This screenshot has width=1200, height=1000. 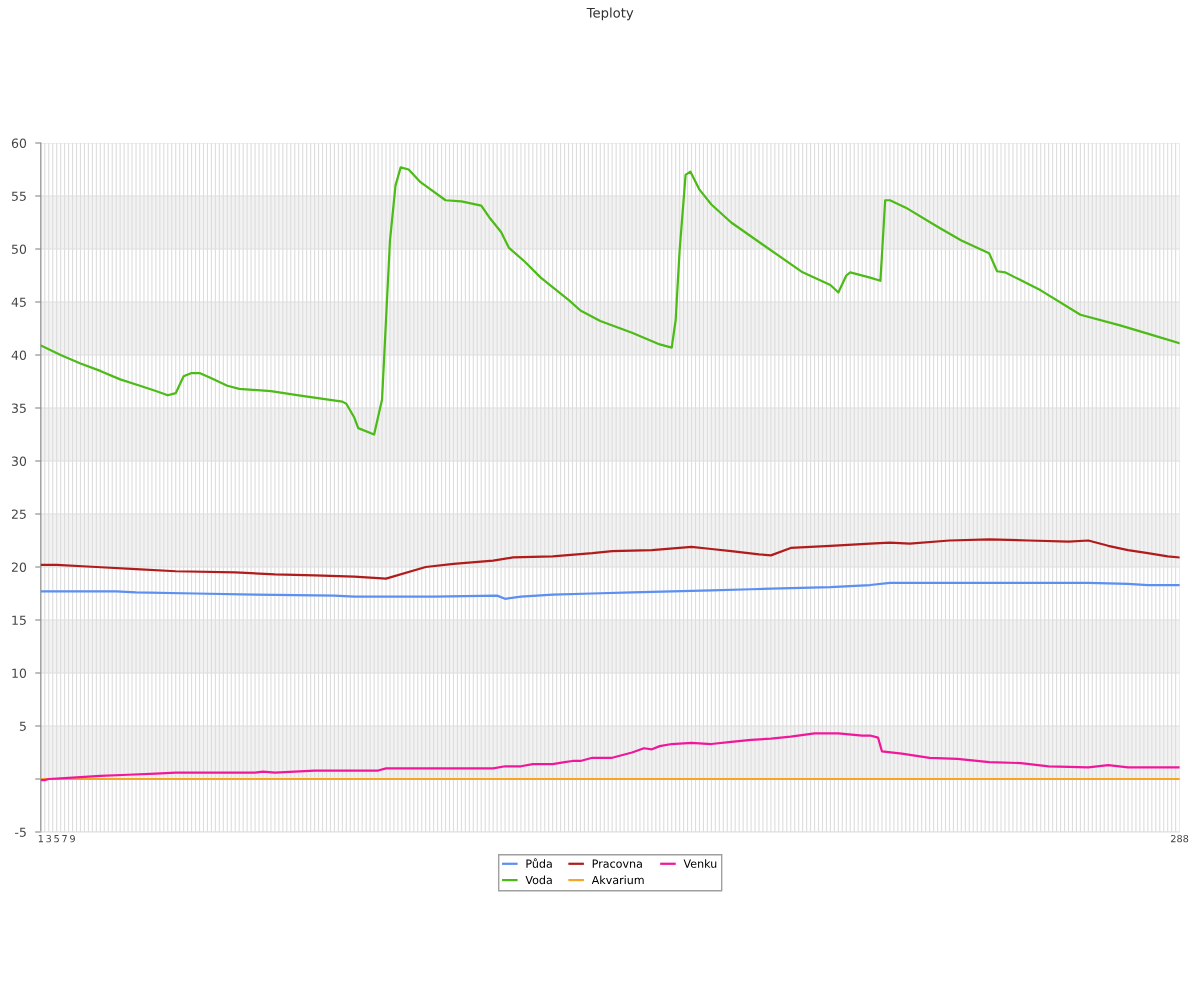 I want to click on x-tick-label: 5, so click(x=56, y=839).